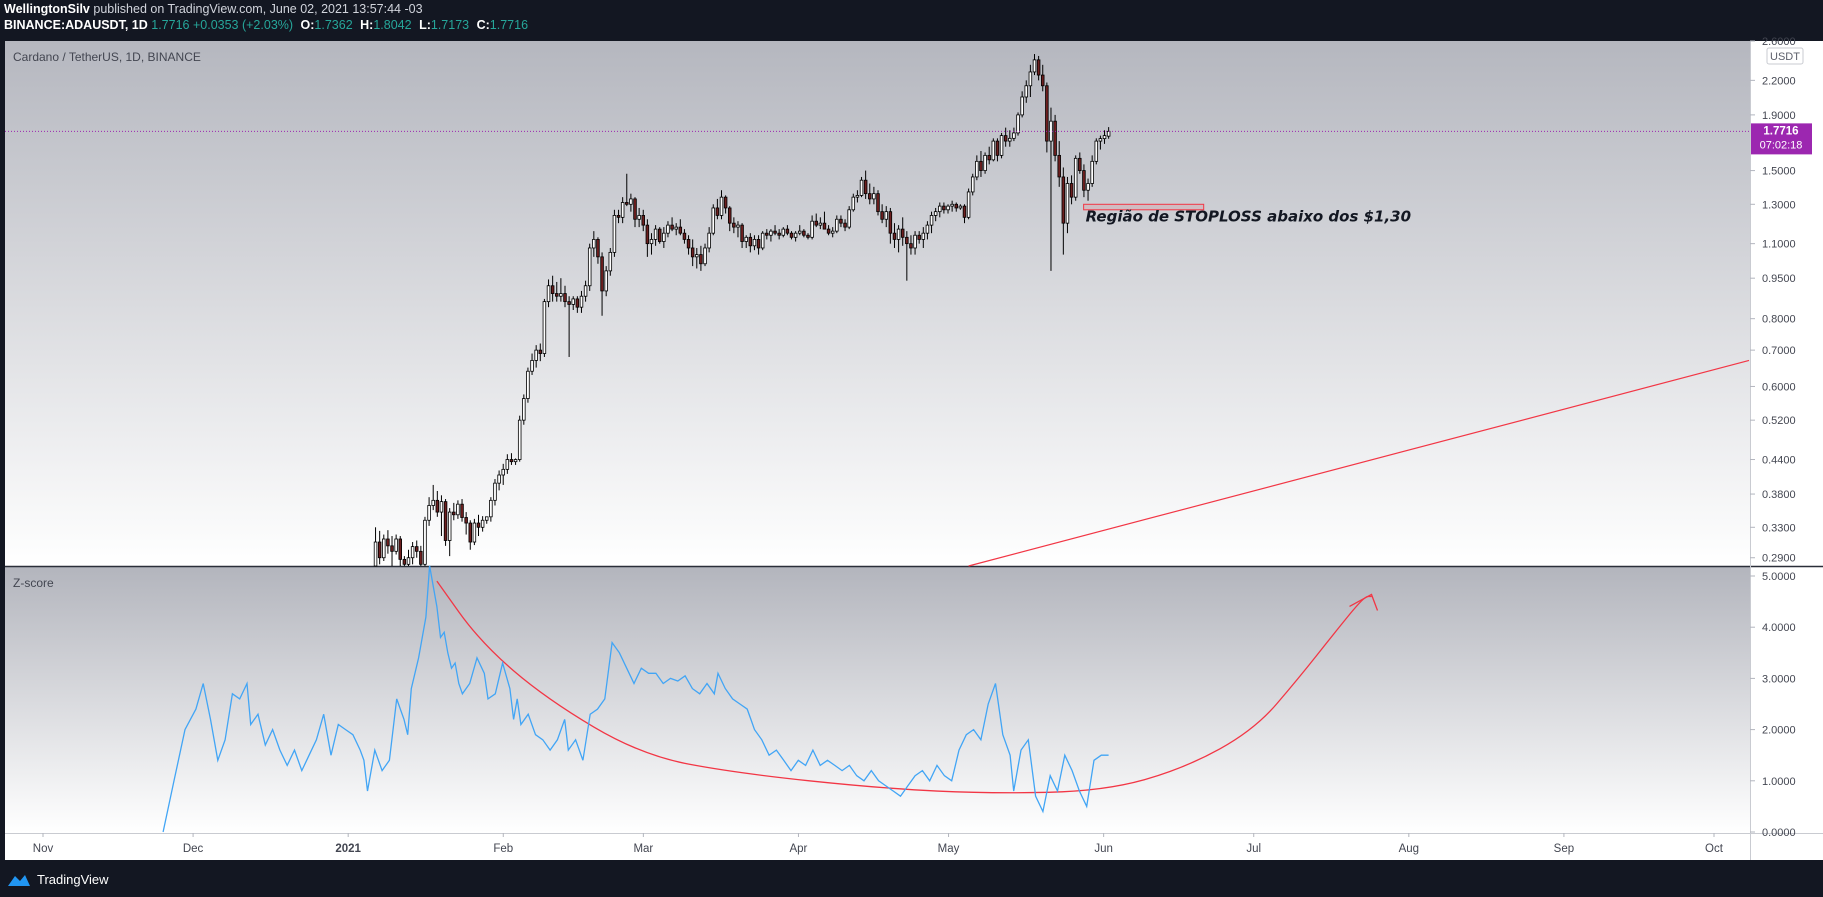 The width and height of the screenshot is (1823, 897). Describe the element at coordinates (1779, 116) in the screenshot. I see `price-tick-label: 1.9000` at that location.